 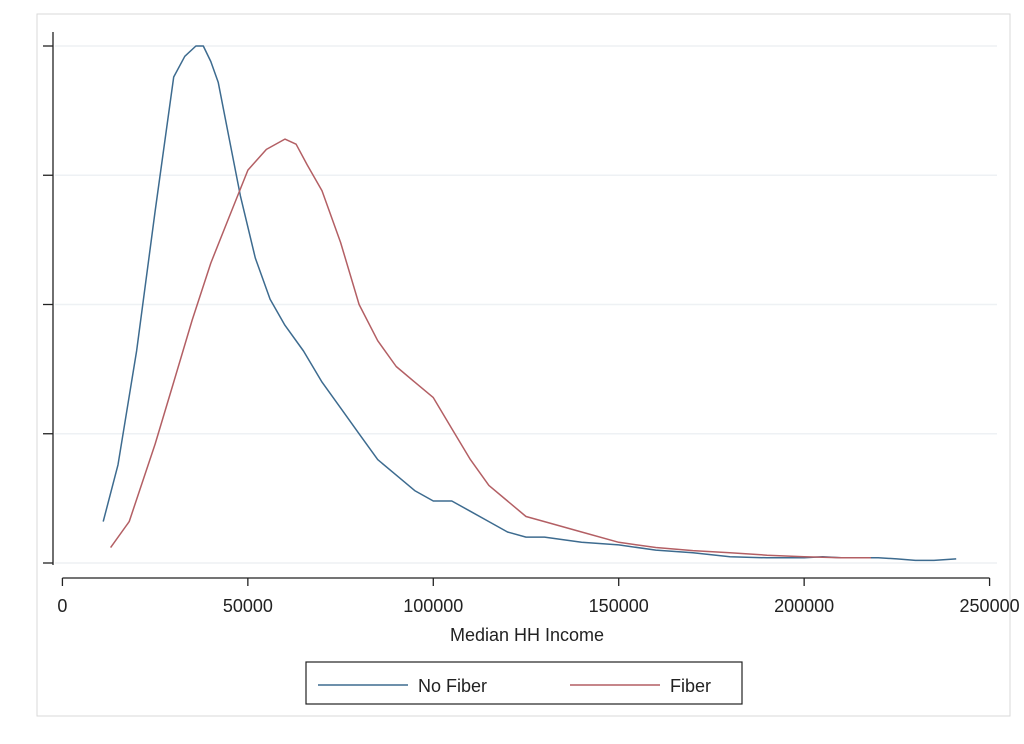 I want to click on x-tick-label-2: 100000, so click(x=433, y=606).